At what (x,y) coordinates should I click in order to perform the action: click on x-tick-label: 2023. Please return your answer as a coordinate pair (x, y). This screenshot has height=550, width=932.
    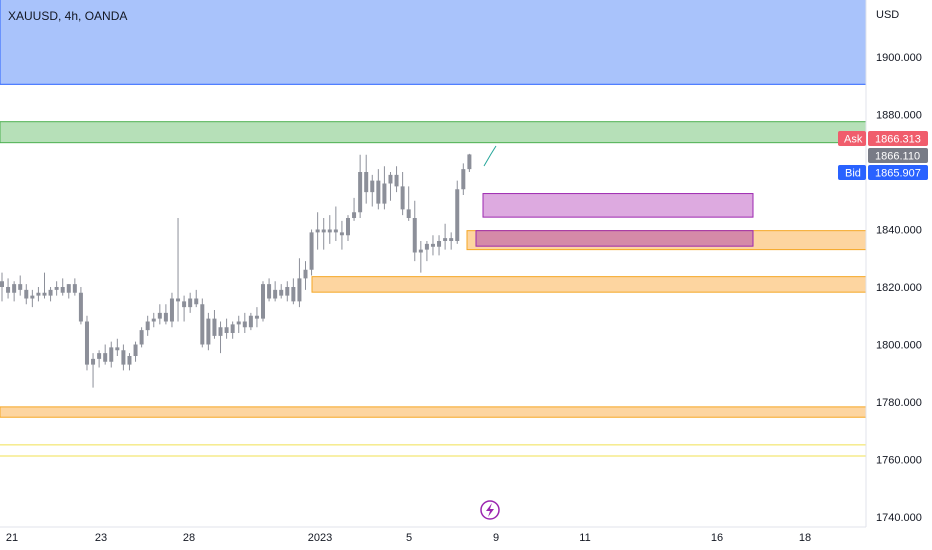
    Looking at the image, I should click on (320, 538).